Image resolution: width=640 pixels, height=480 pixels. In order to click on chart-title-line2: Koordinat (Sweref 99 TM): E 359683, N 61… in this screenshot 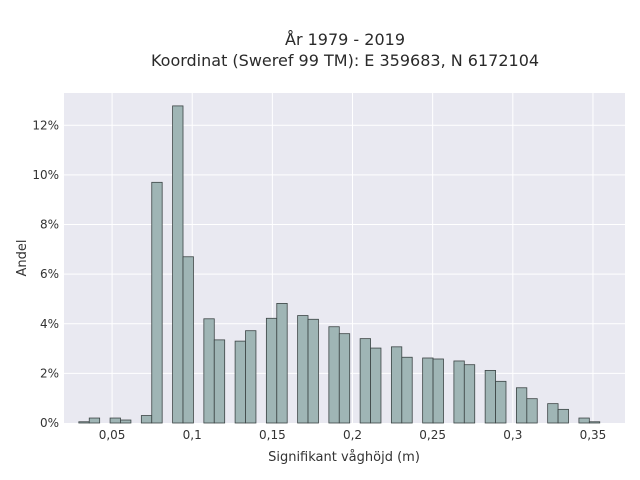, I will do `click(345, 60)`.